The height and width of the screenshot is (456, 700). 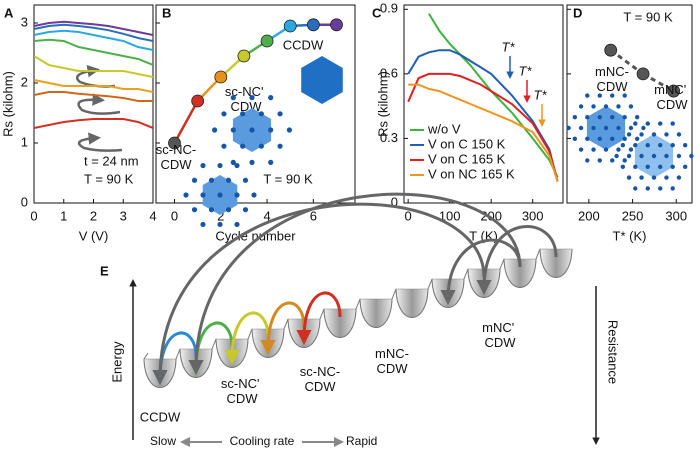 What do you see at coordinates (626, 62) in the screenshot?
I see `connector` at bounding box center [626, 62].